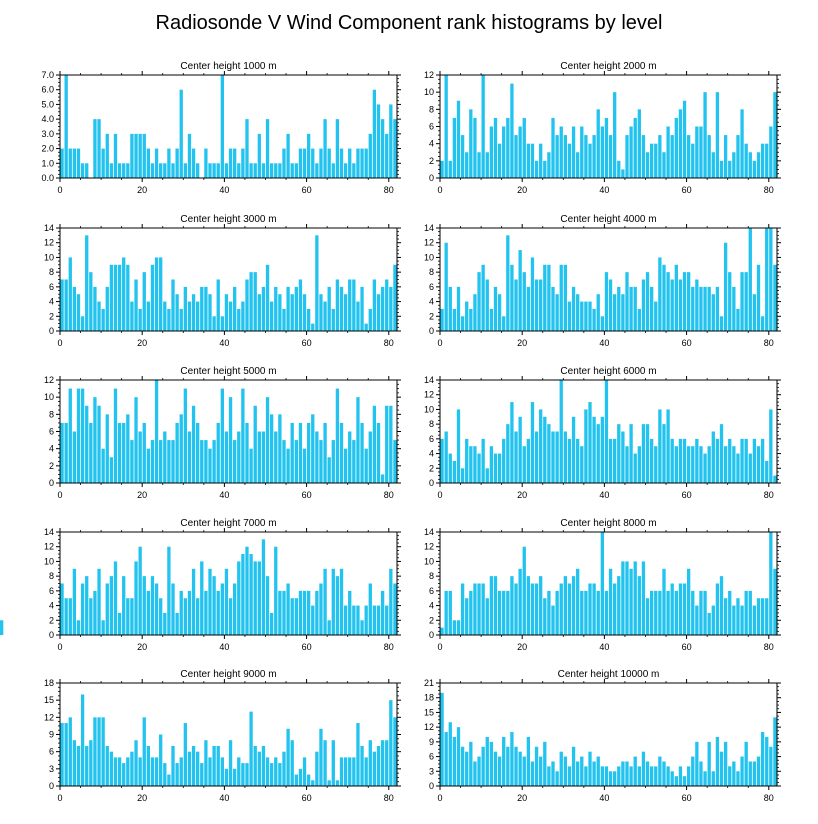 This screenshot has width=818, height=824. Describe the element at coordinates (228, 126) in the screenshot. I see `plot-frame` at that location.